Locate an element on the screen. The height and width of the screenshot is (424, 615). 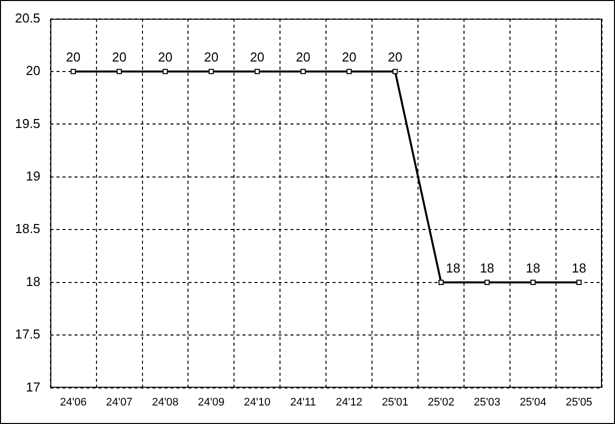
x-tick-label: 24'07 is located at coordinates (119, 402).